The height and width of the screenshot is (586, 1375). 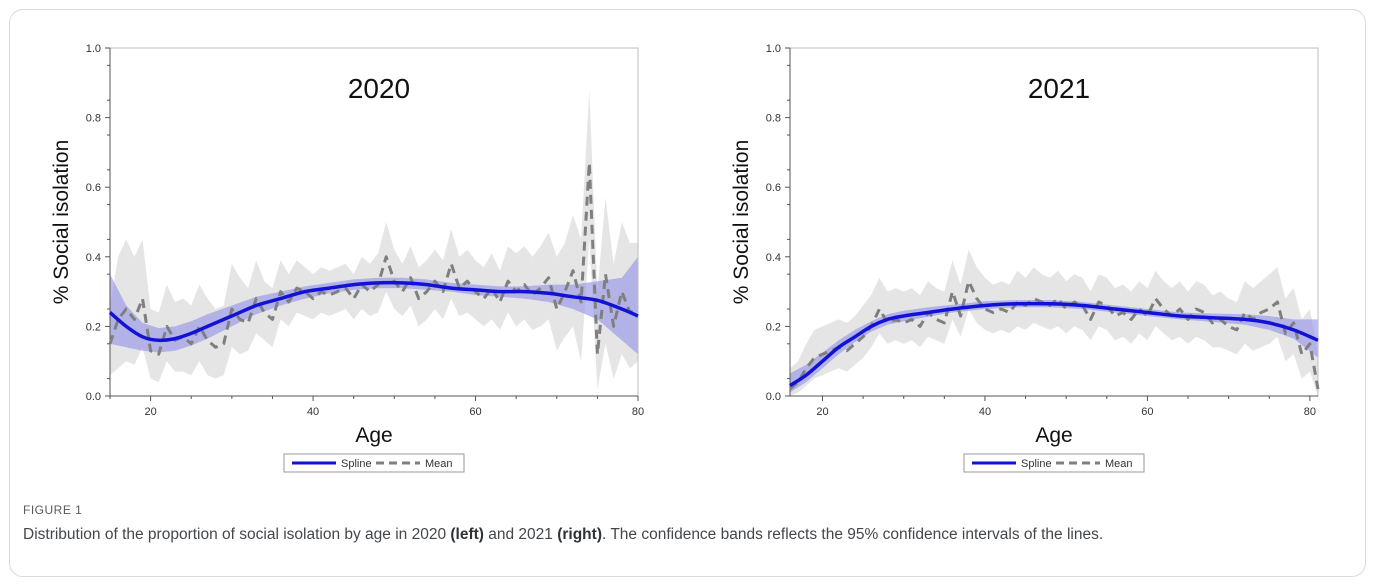 I want to click on mean-confidence-band, so click(x=1054, y=322).